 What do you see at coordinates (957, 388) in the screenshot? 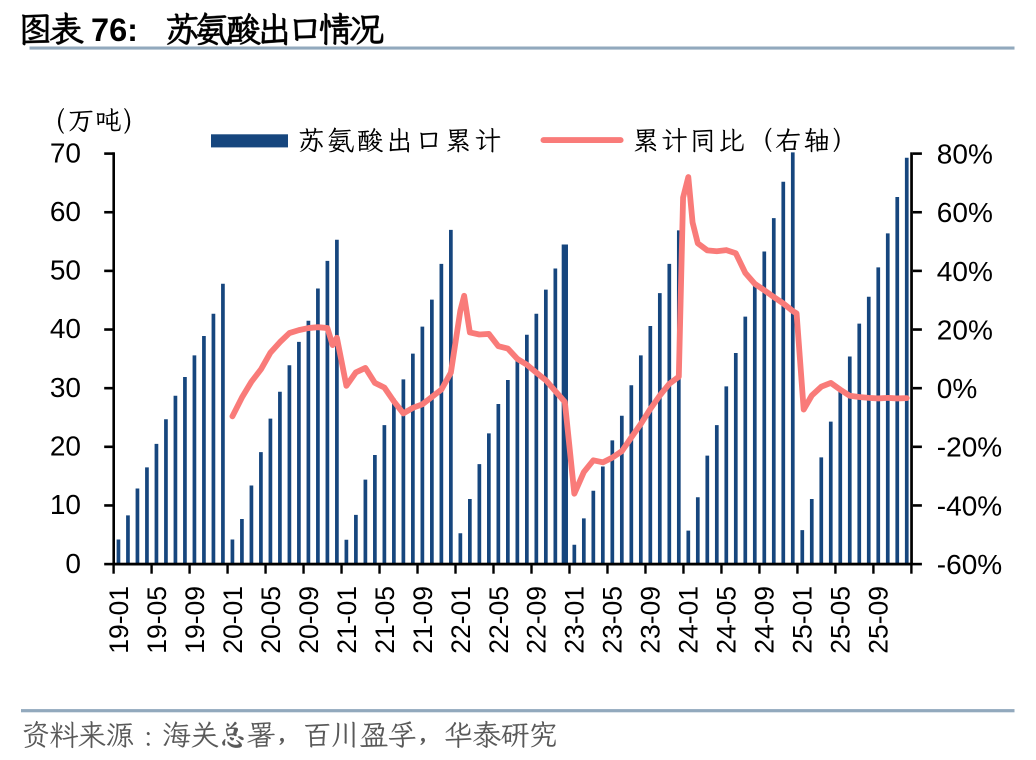
I see `svg-text: 0%` at bounding box center [957, 388].